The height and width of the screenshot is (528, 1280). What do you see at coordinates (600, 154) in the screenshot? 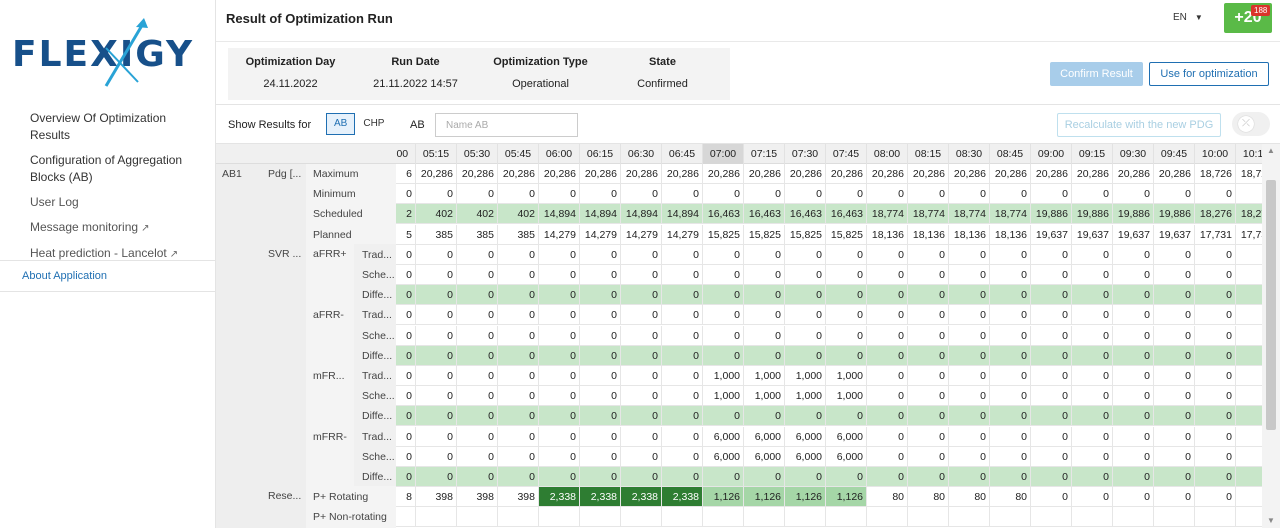
I see `time-header: 06:15` at bounding box center [600, 154].